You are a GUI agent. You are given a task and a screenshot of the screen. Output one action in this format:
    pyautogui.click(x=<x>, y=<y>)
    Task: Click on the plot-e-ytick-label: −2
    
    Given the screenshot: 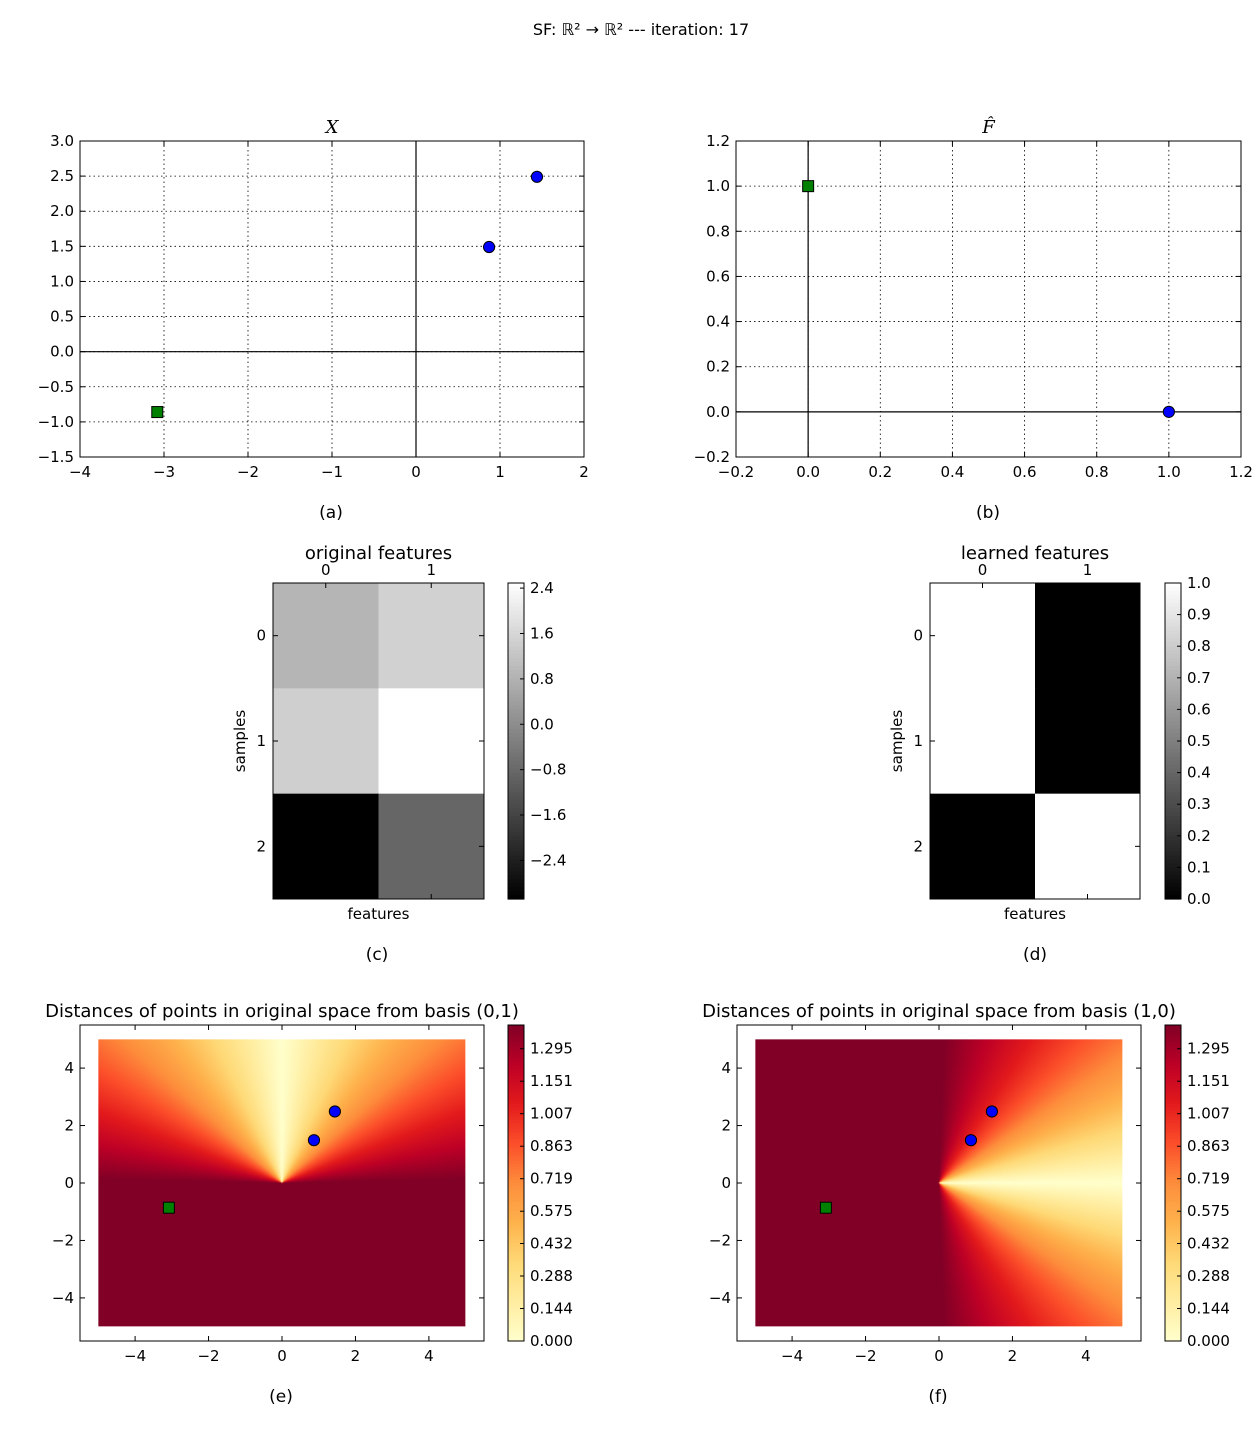 What is the action you would take?
    pyautogui.click(x=63, y=1240)
    